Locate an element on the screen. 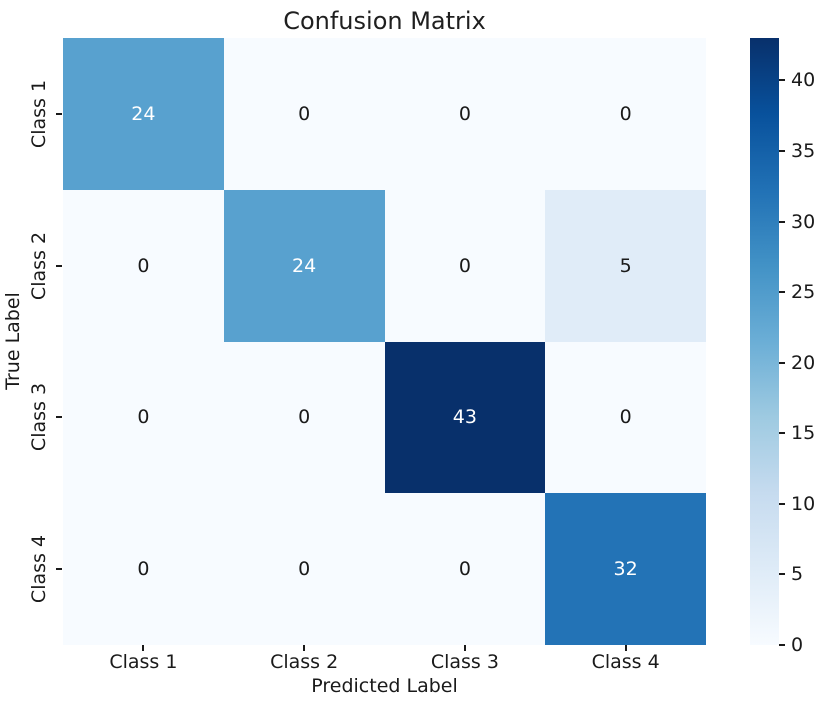  x-tick-label: Class 3 is located at coordinates (464, 662).